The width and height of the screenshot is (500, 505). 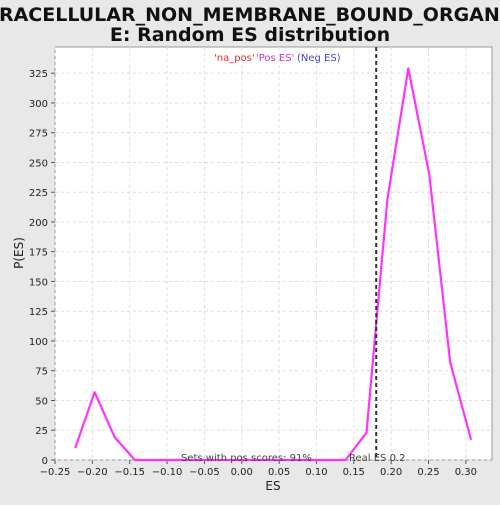 What do you see at coordinates (38, 74) in the screenshot?
I see `y-tick-label: 325` at bounding box center [38, 74].